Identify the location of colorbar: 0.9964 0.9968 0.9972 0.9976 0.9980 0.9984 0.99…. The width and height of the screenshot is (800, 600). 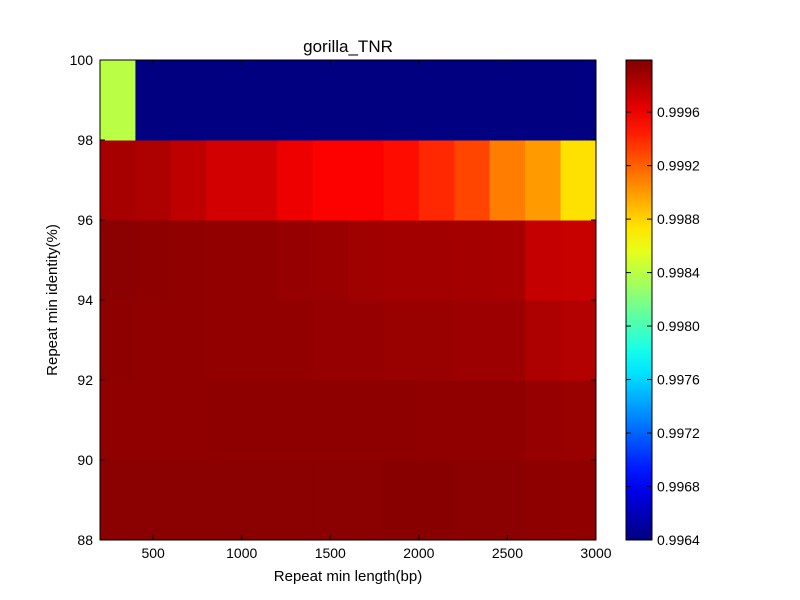
(662, 303).